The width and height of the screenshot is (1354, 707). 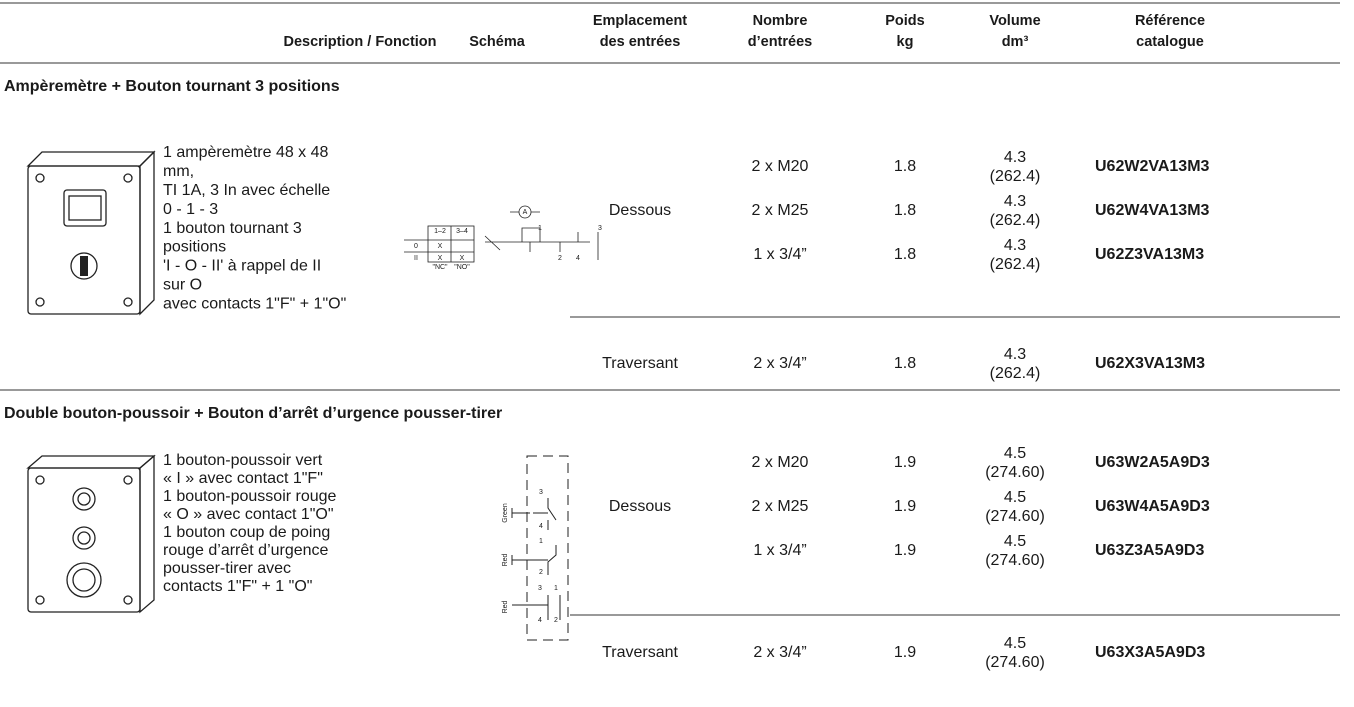 What do you see at coordinates (190, 209) in the screenshot?
I see `description-line: 0 - 1 - 3` at bounding box center [190, 209].